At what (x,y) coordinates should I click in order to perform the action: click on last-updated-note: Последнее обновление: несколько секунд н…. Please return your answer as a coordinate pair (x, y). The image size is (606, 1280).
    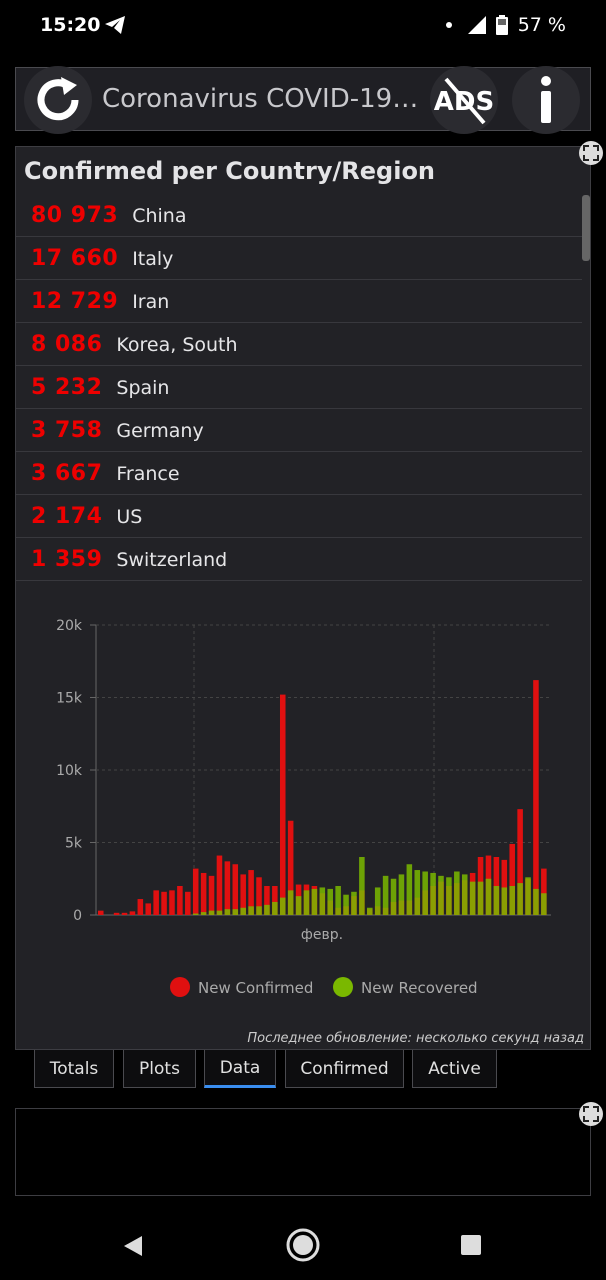
    Looking at the image, I should click on (415, 1038).